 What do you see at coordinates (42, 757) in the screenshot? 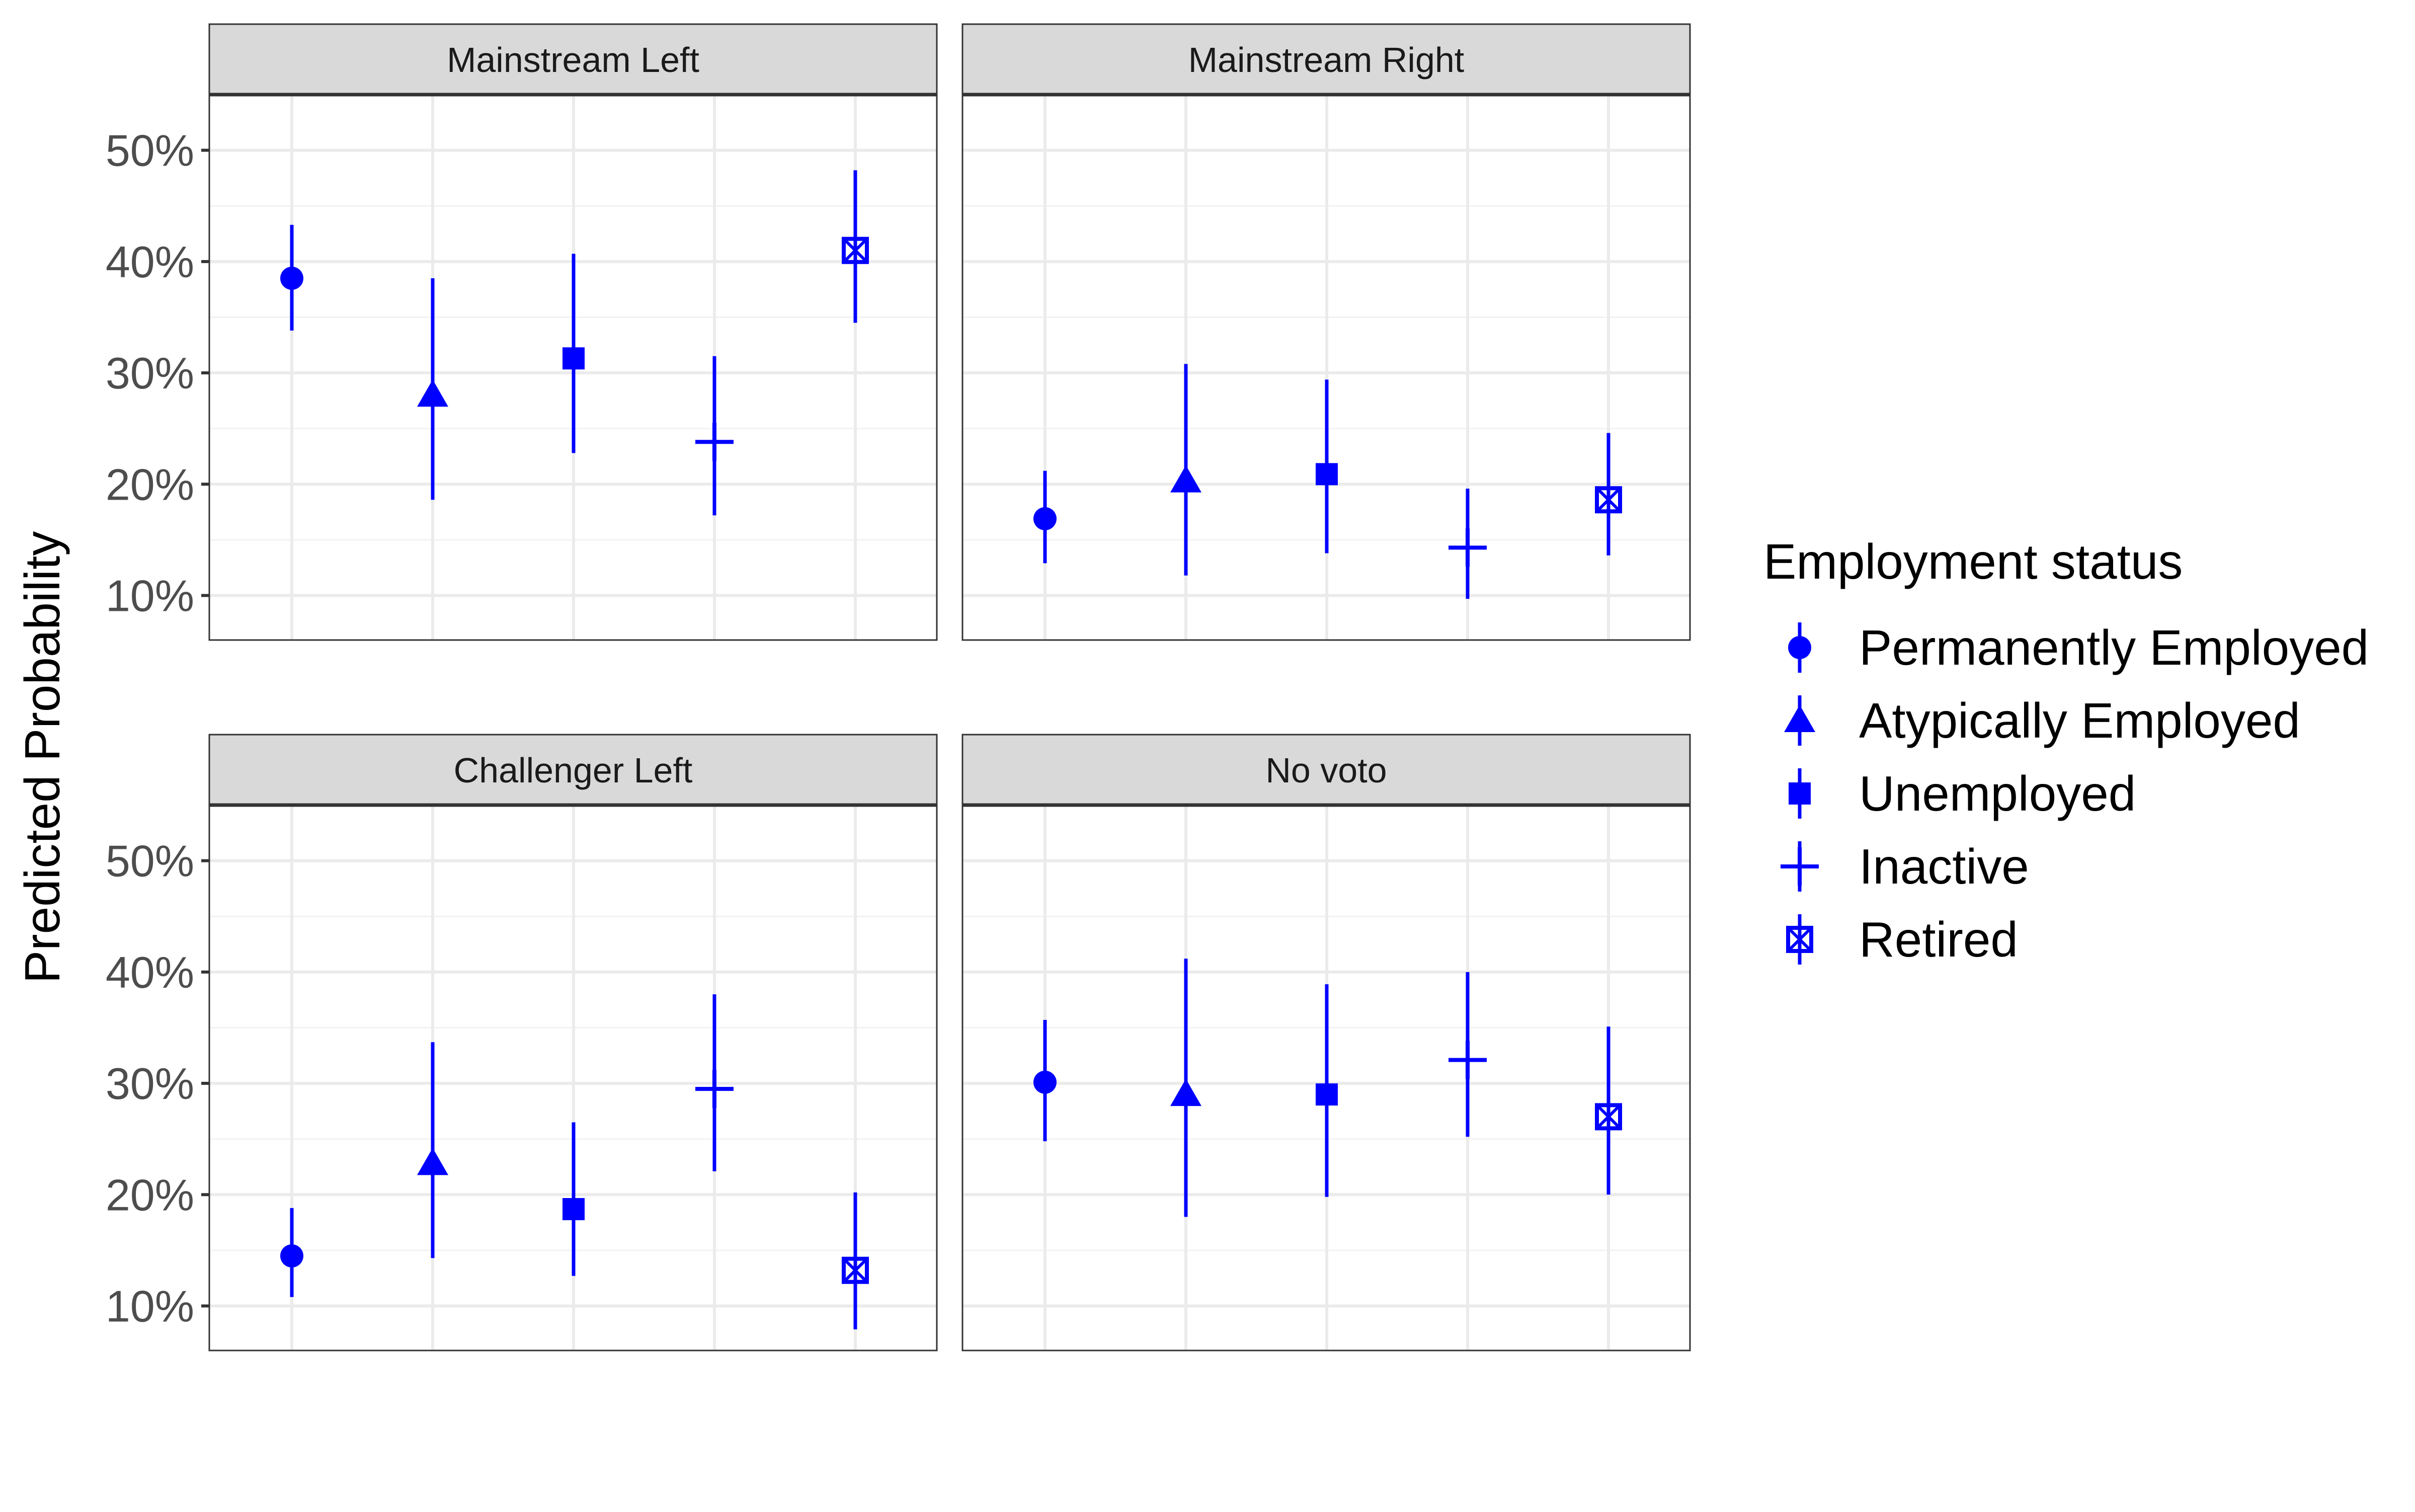
I see `y-axis-label: Predicted Probability` at bounding box center [42, 757].